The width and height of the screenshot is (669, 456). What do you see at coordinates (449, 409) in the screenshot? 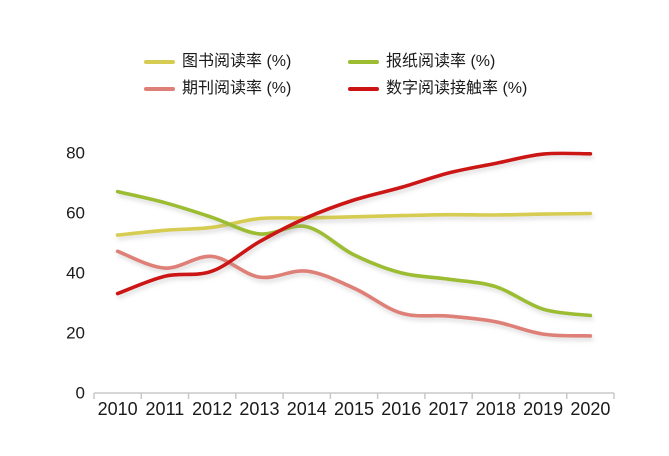
I see `x-axis-tick-label: 2017` at bounding box center [449, 409].